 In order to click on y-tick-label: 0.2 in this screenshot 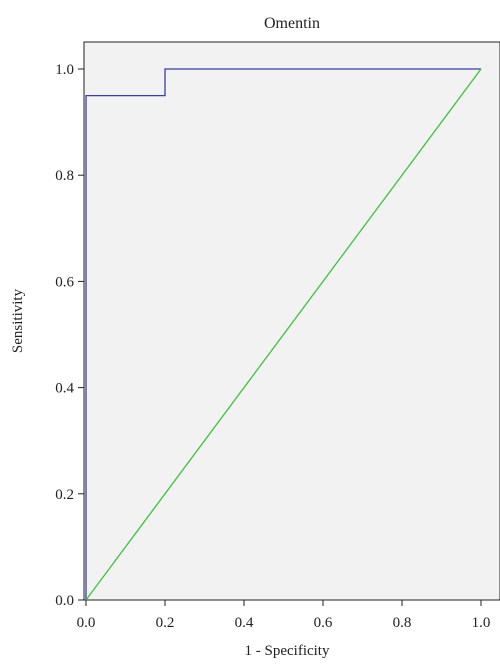, I will do `click(64, 495)`.